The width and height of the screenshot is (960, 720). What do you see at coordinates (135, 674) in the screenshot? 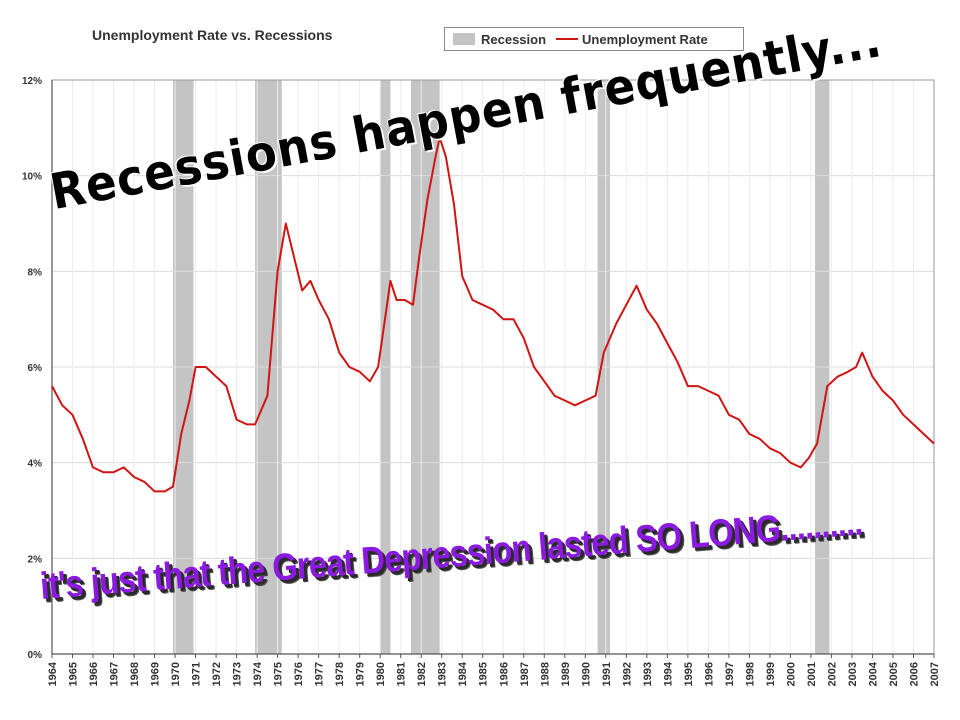
I see `x-tick-label: 1968` at bounding box center [135, 674].